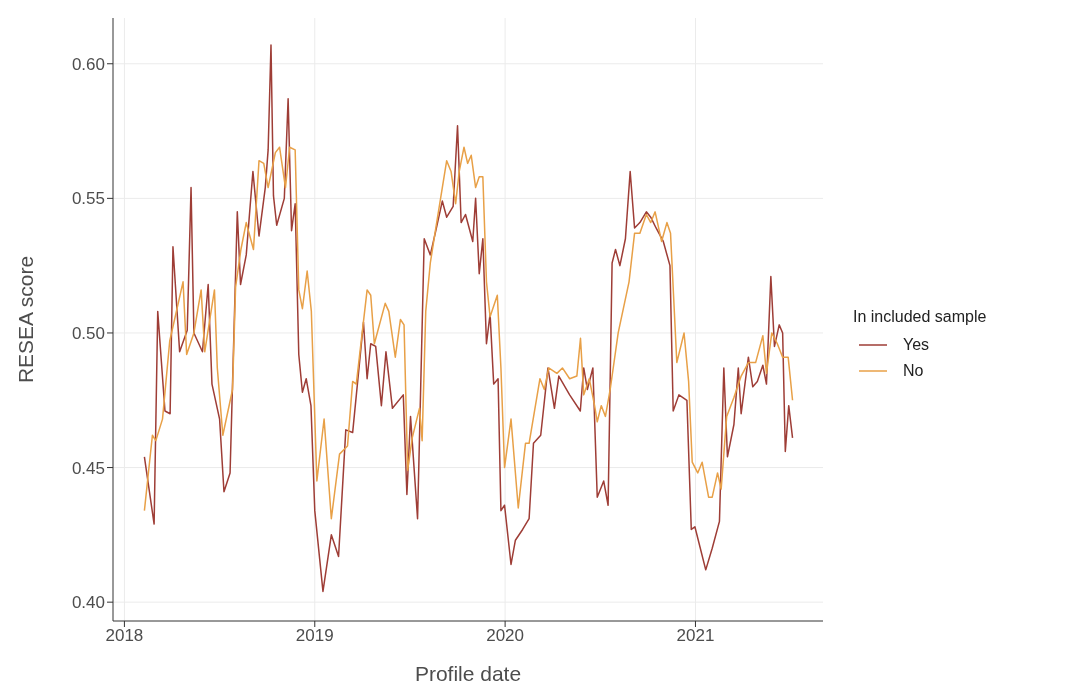  I want to click on x-tick-label: 2019, so click(314, 636).